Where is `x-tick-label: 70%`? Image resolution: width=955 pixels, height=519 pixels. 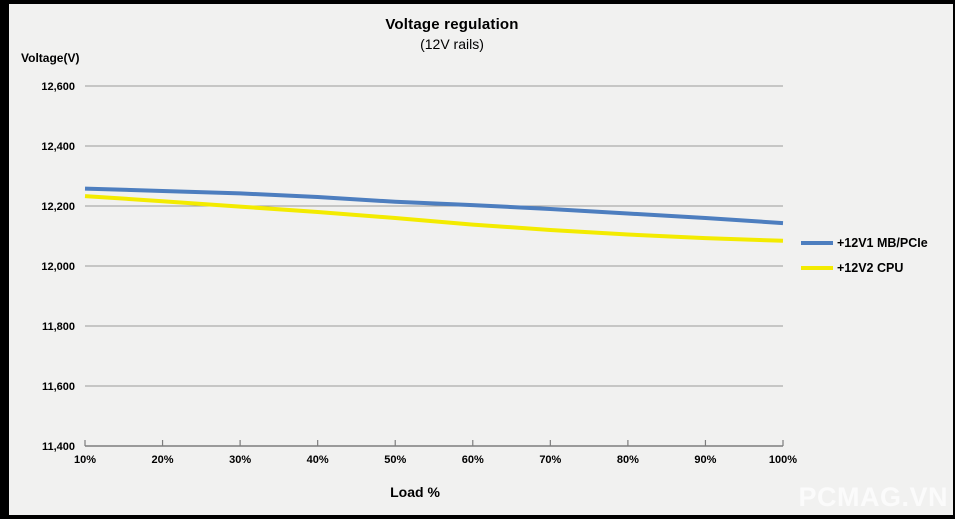
x-tick-label: 70% is located at coordinates (550, 460).